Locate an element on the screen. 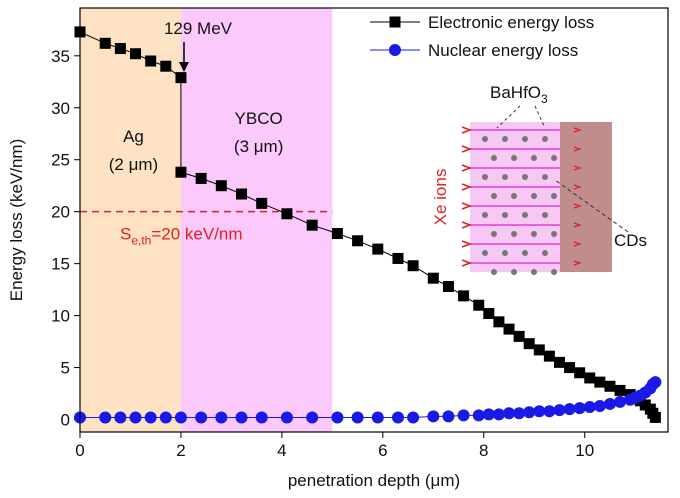  inset: Xe ions BaHfO3 CDs is located at coordinates (539, 179).